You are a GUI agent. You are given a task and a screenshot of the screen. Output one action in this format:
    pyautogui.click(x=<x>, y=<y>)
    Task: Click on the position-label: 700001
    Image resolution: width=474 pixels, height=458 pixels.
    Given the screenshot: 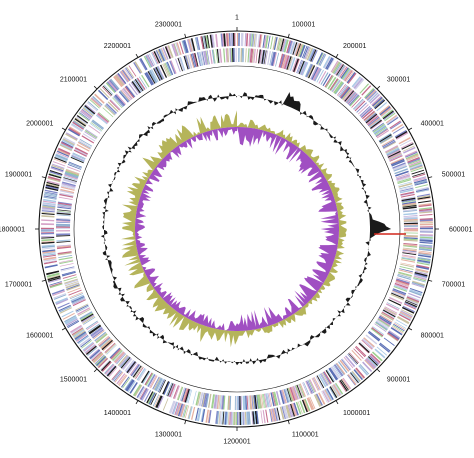 What is the action you would take?
    pyautogui.click(x=453, y=284)
    